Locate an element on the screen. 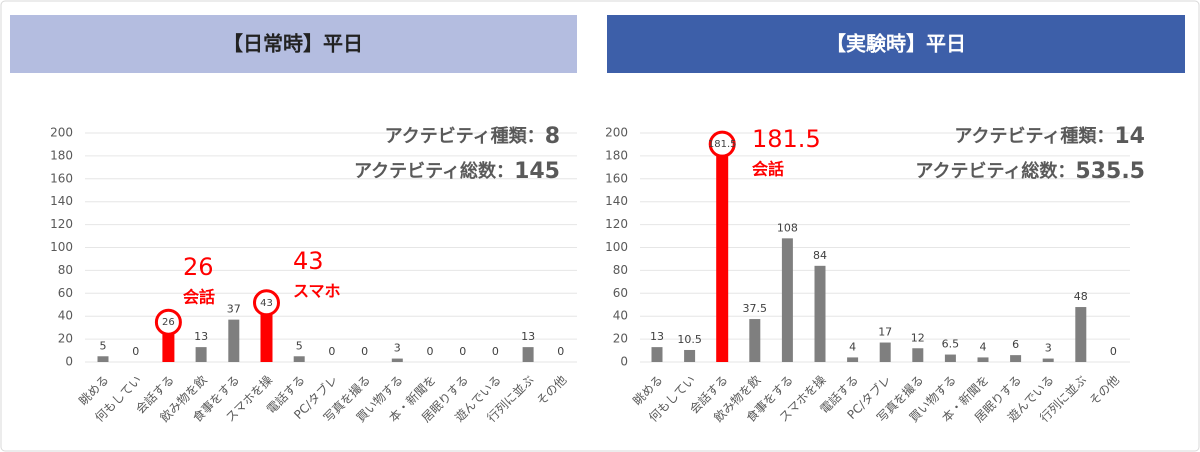  data-label: 181.5 is located at coordinates (722, 144).